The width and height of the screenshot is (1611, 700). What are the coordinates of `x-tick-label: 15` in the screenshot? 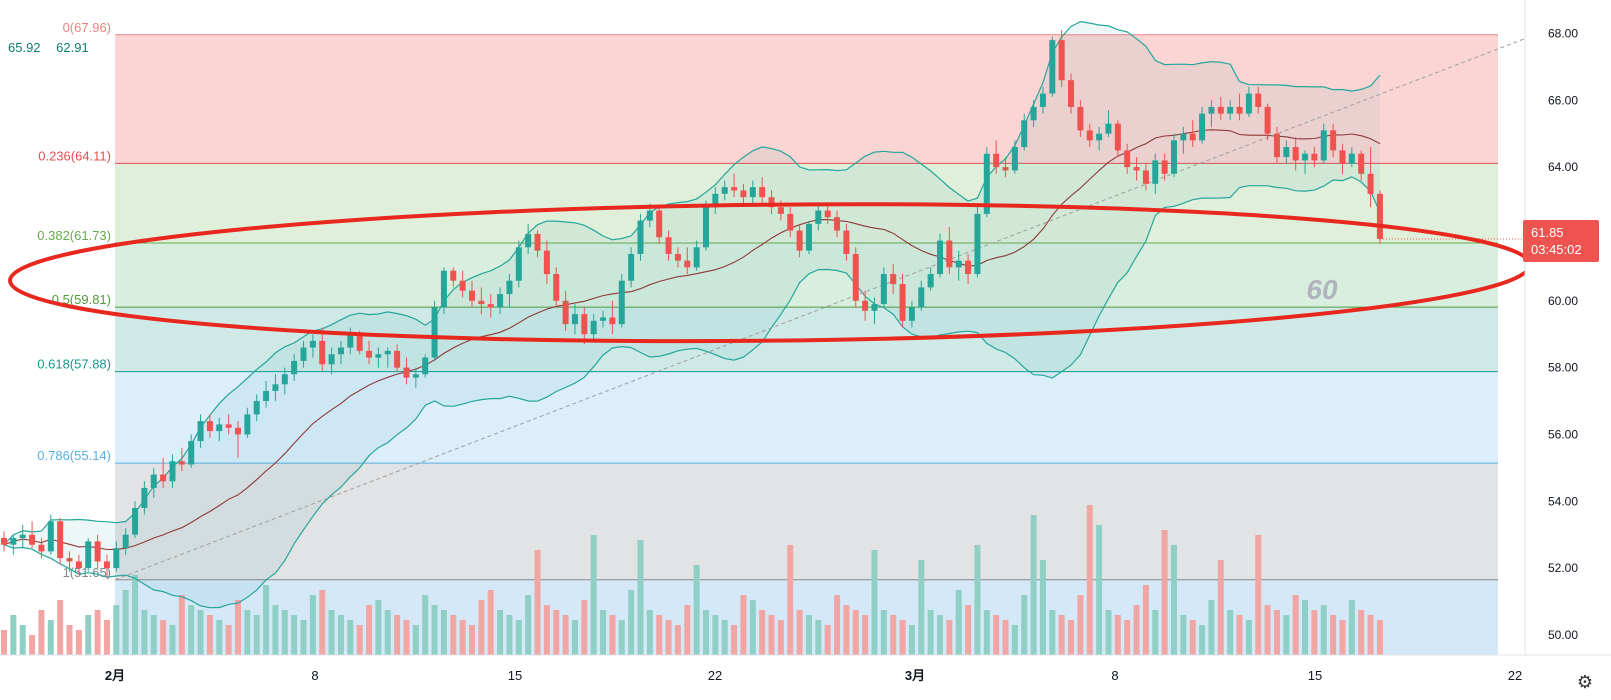 It's located at (1315, 675).